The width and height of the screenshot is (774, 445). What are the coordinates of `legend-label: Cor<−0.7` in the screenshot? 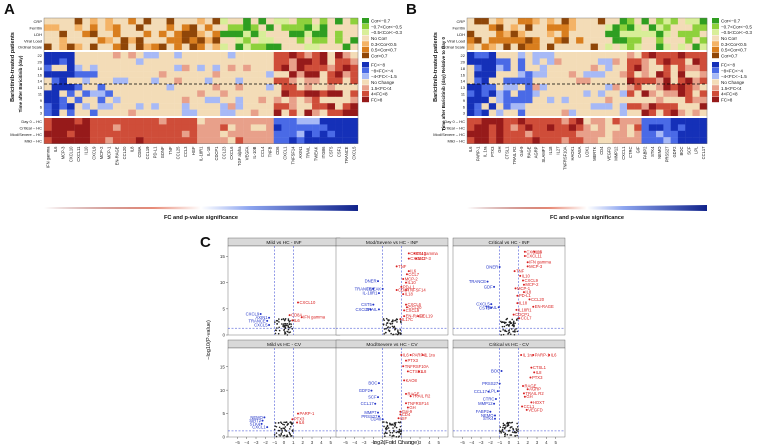 It's located at (381, 21).